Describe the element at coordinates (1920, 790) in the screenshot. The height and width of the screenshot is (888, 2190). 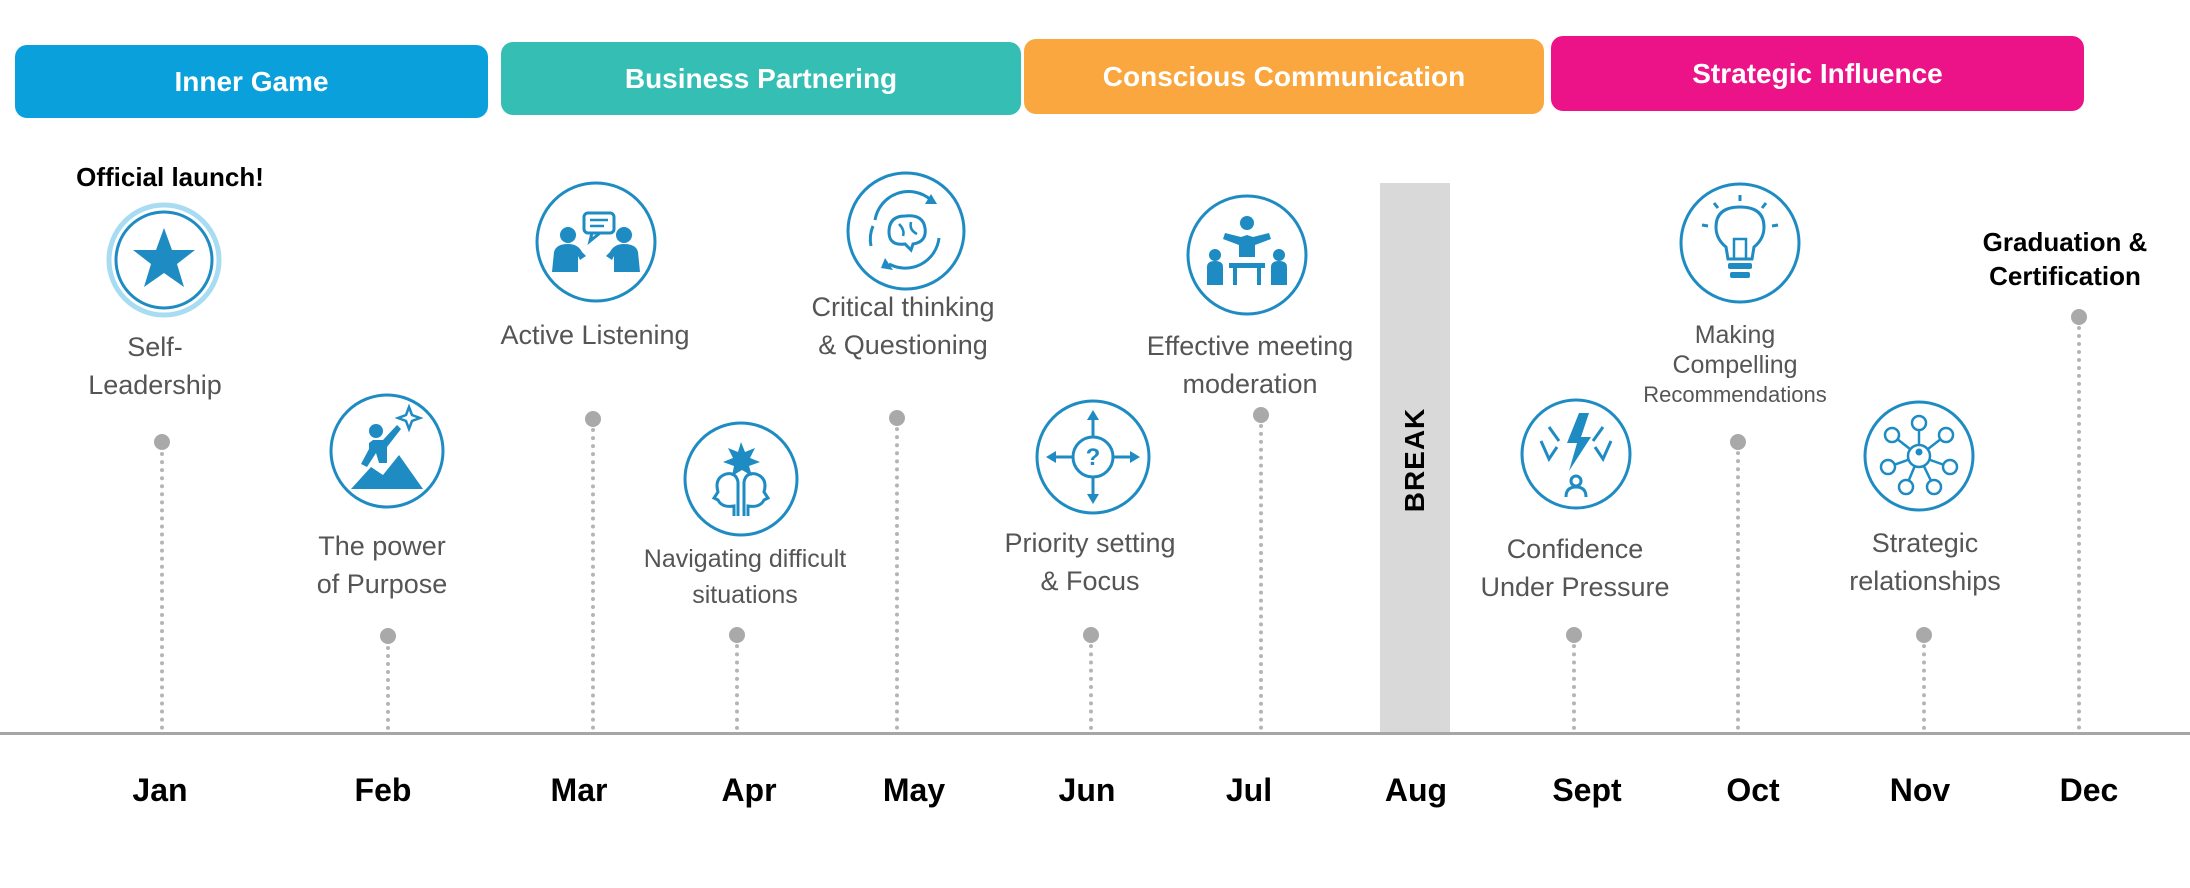
I see `month-label: Nov` at that location.